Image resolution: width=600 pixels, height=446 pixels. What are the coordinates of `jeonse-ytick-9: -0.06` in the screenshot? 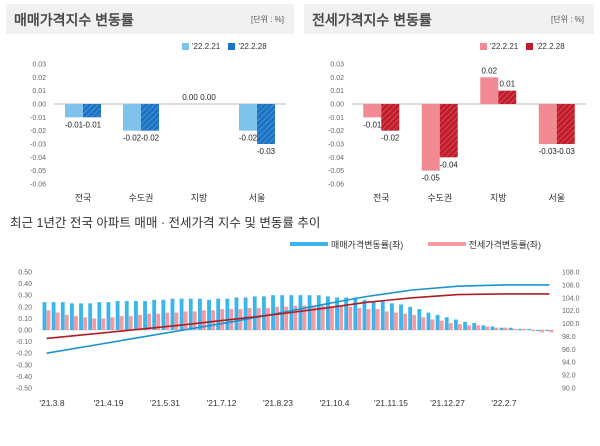 It's located at (336, 185).